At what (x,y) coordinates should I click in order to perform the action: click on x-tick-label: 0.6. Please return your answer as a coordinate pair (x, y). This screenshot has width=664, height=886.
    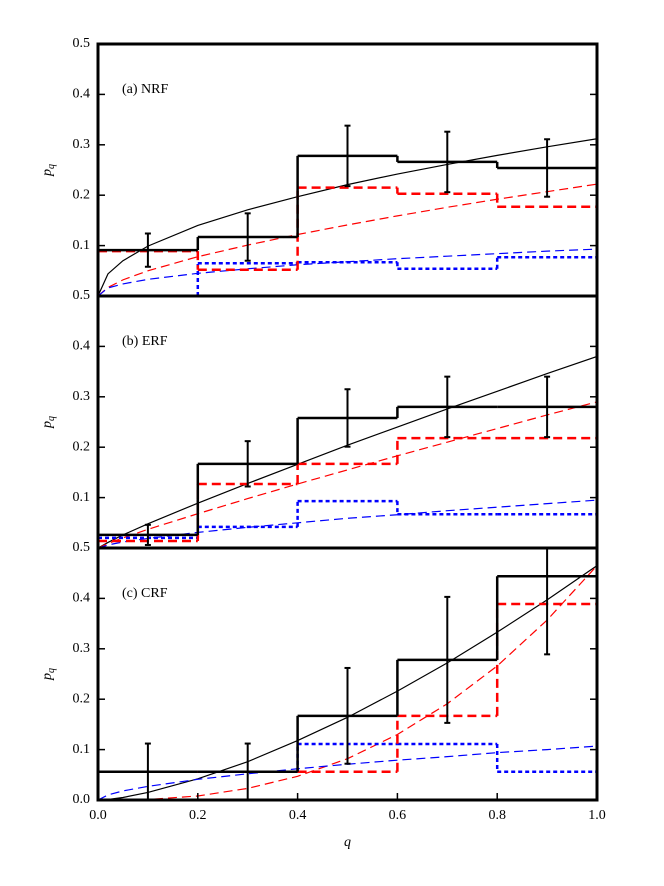
    Looking at the image, I should click on (398, 815).